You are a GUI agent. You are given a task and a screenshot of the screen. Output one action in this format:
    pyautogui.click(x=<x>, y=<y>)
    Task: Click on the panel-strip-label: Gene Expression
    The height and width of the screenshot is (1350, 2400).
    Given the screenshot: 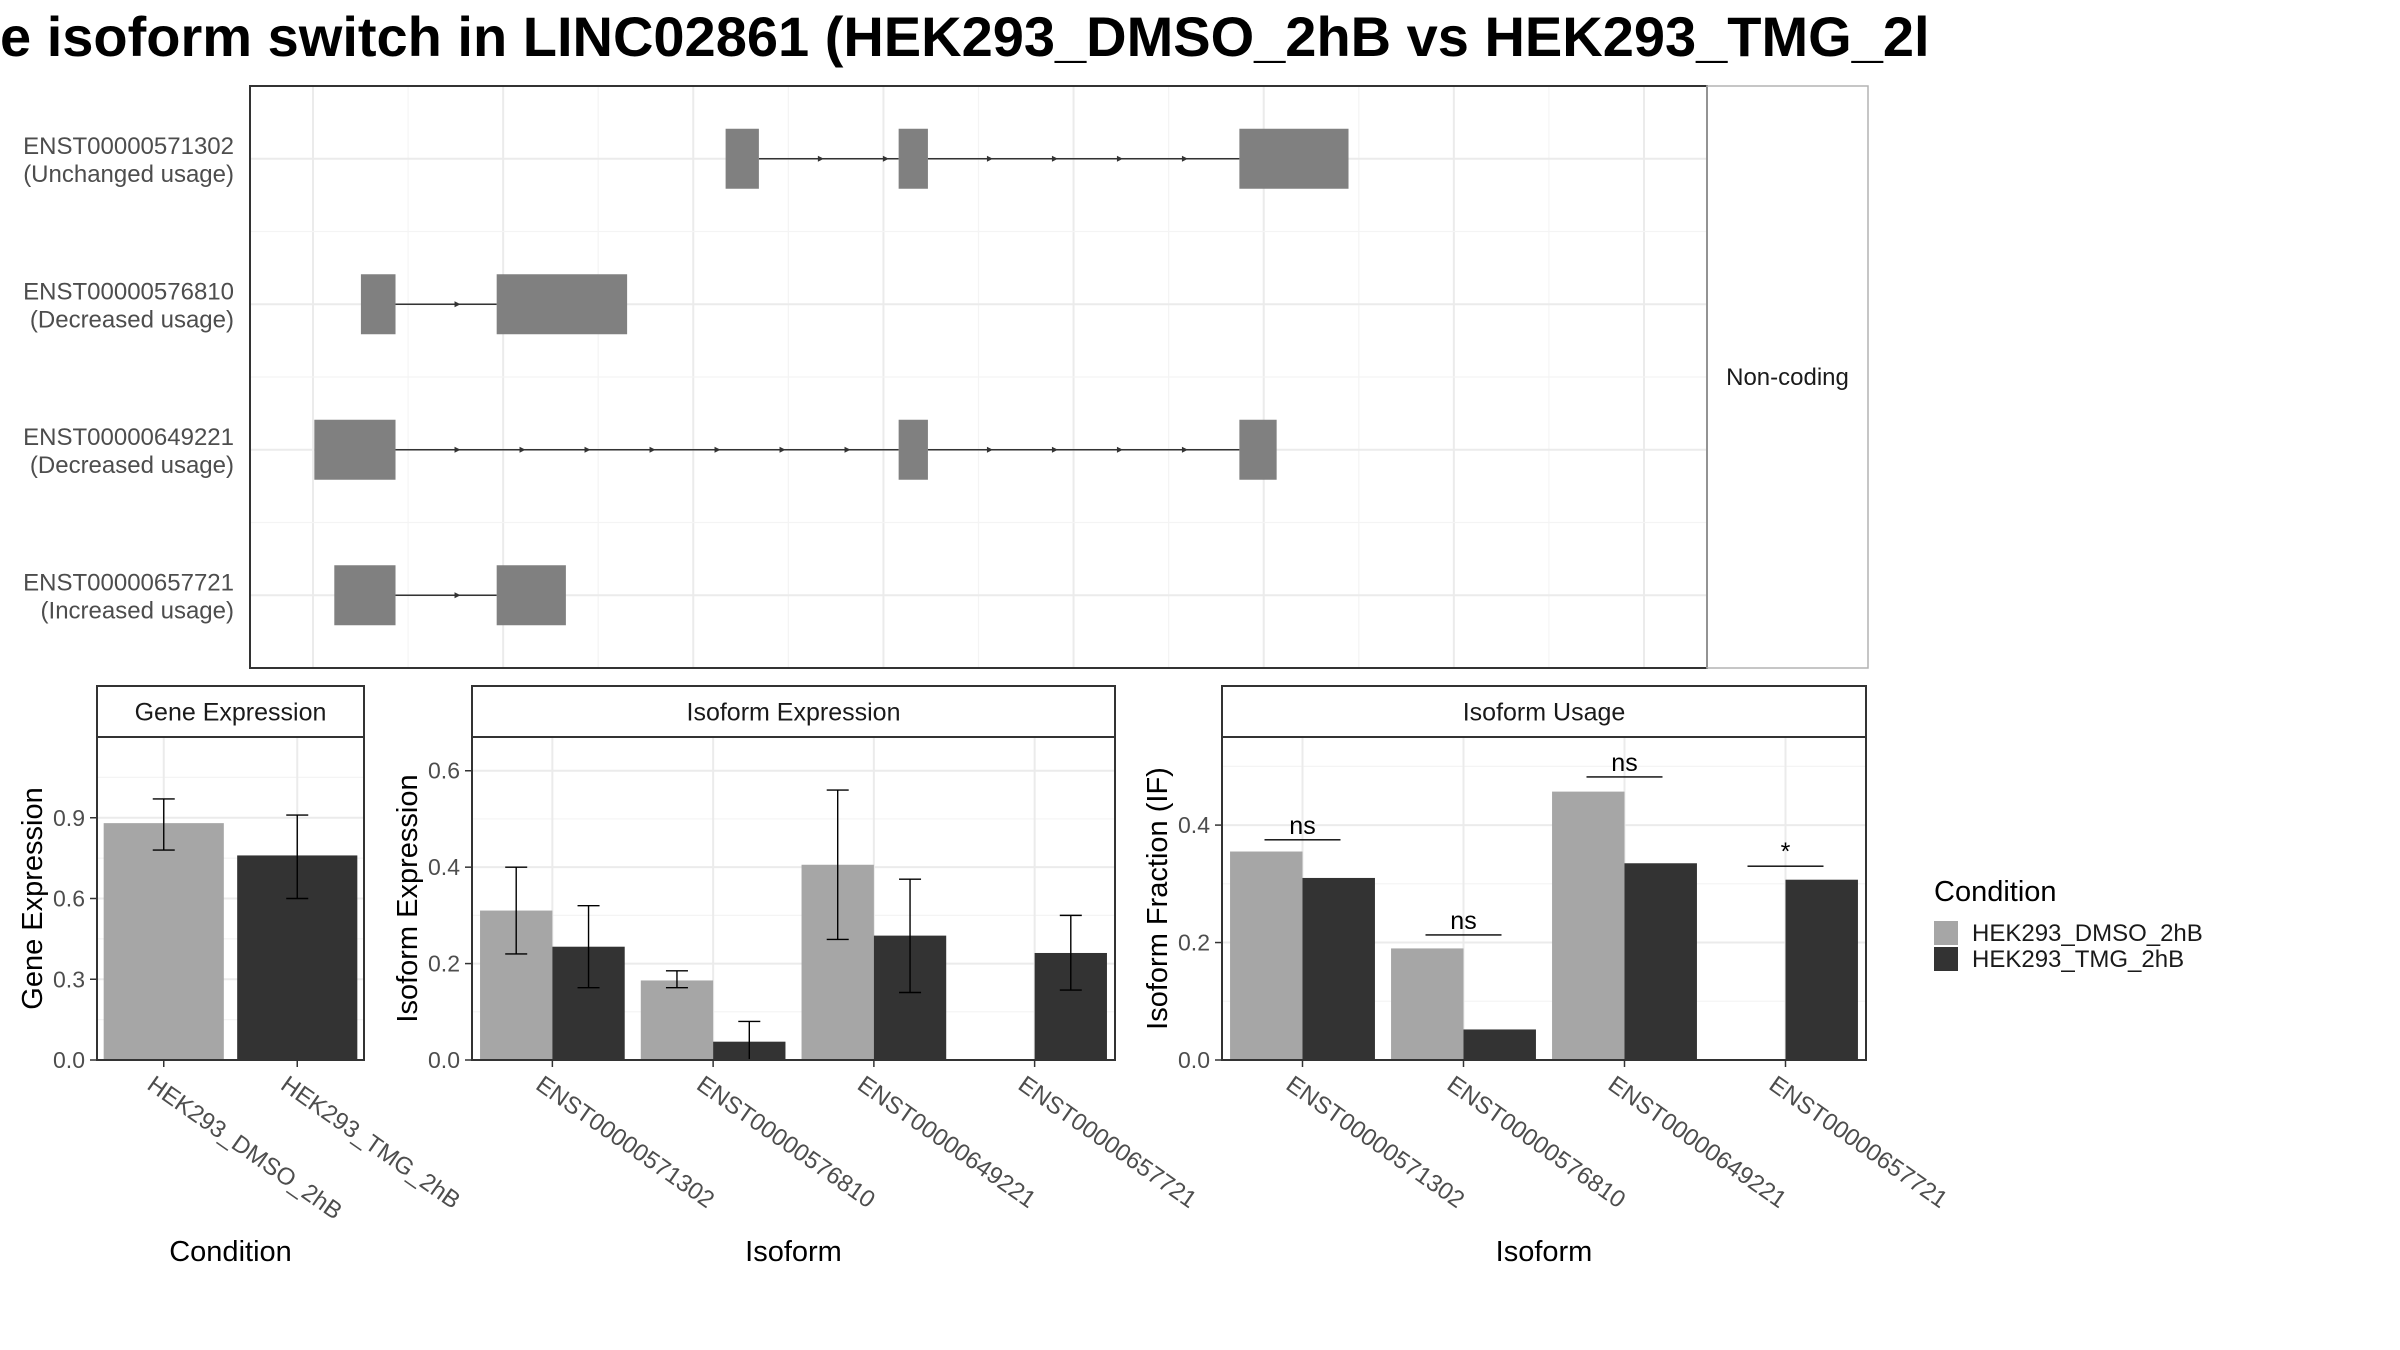 What is the action you would take?
    pyautogui.click(x=231, y=713)
    